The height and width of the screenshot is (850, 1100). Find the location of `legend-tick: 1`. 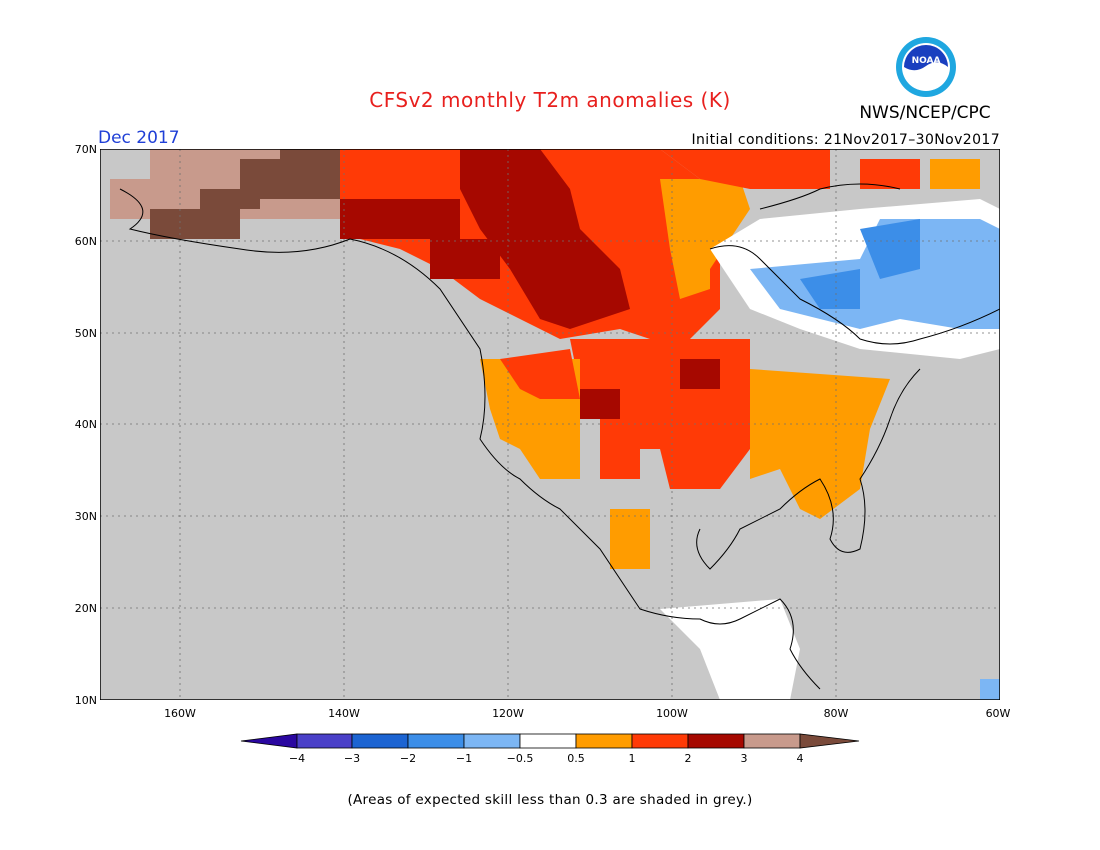

legend-tick: 1 is located at coordinates (632, 758).